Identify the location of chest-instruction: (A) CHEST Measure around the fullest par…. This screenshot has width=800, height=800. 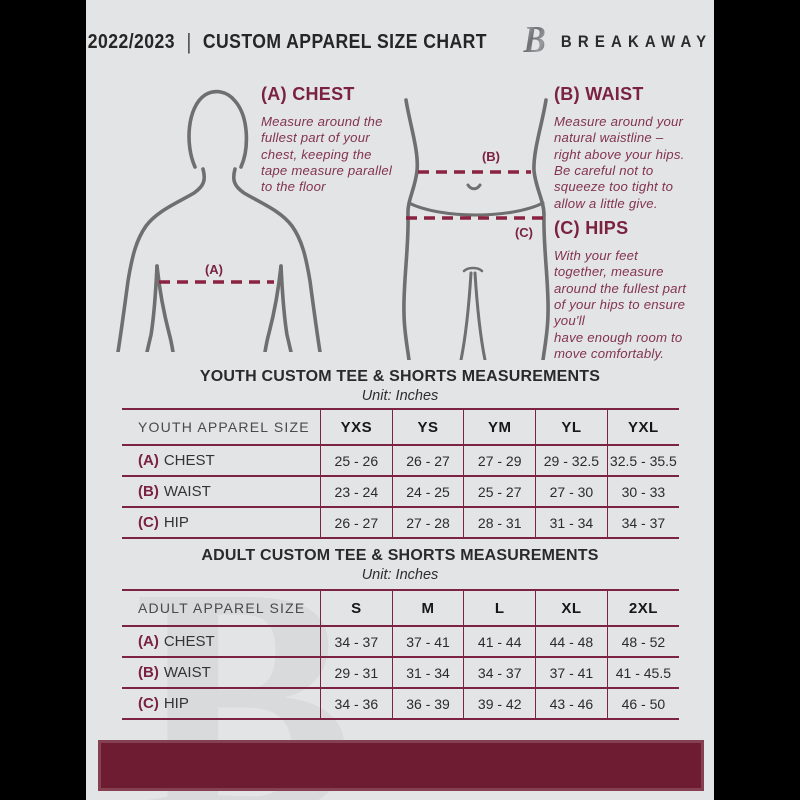
(333, 140).